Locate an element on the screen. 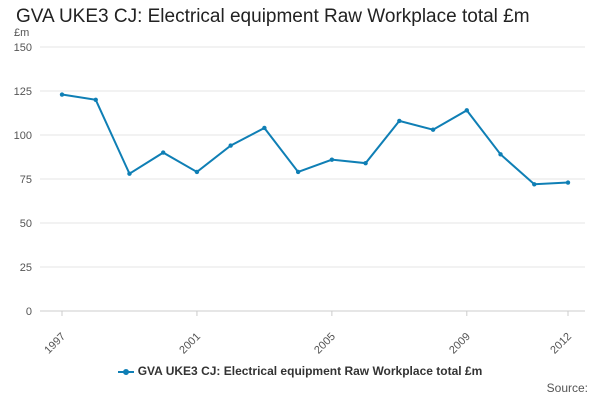 The image size is (600, 400). data-point-2008 is located at coordinates (433, 129).